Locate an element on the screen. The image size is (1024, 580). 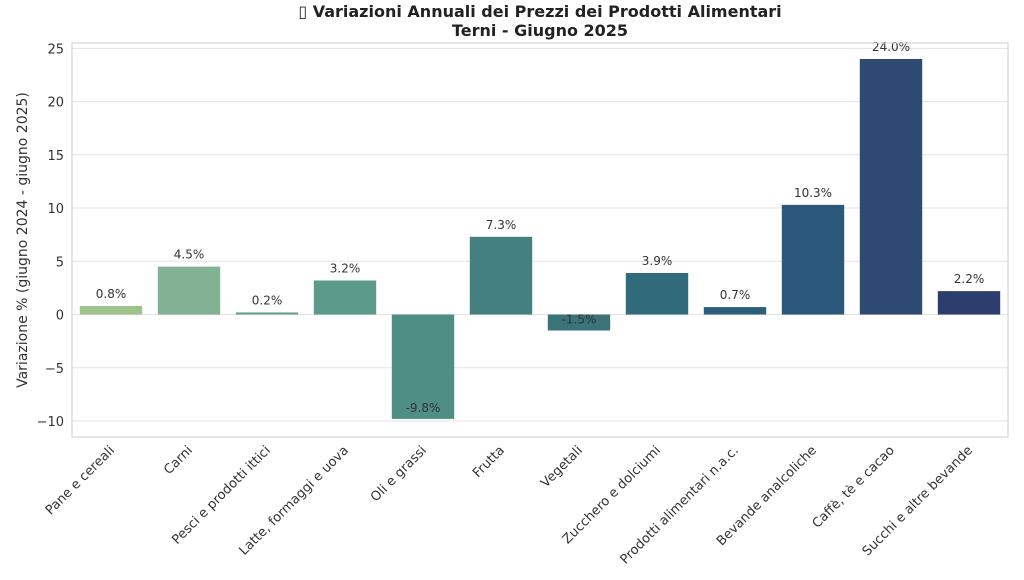
x-tick-label: Caffè, tè e cacao is located at coordinates (854, 487).